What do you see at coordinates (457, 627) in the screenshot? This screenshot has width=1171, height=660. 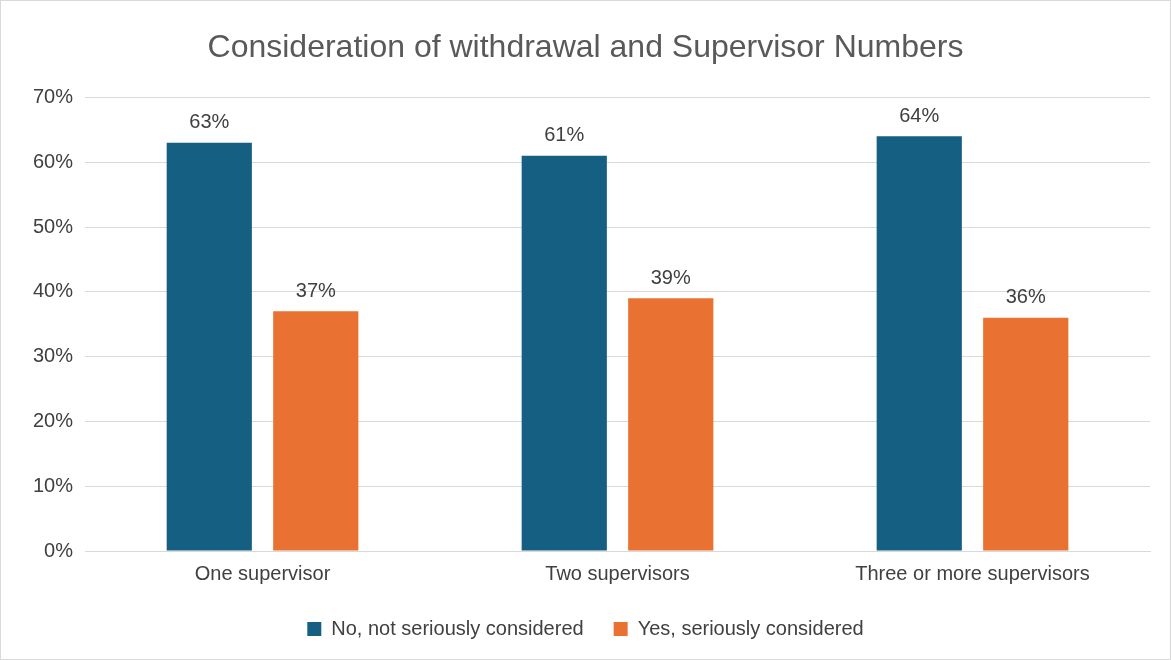 I see `legend-label: No, not seriously considered` at bounding box center [457, 627].